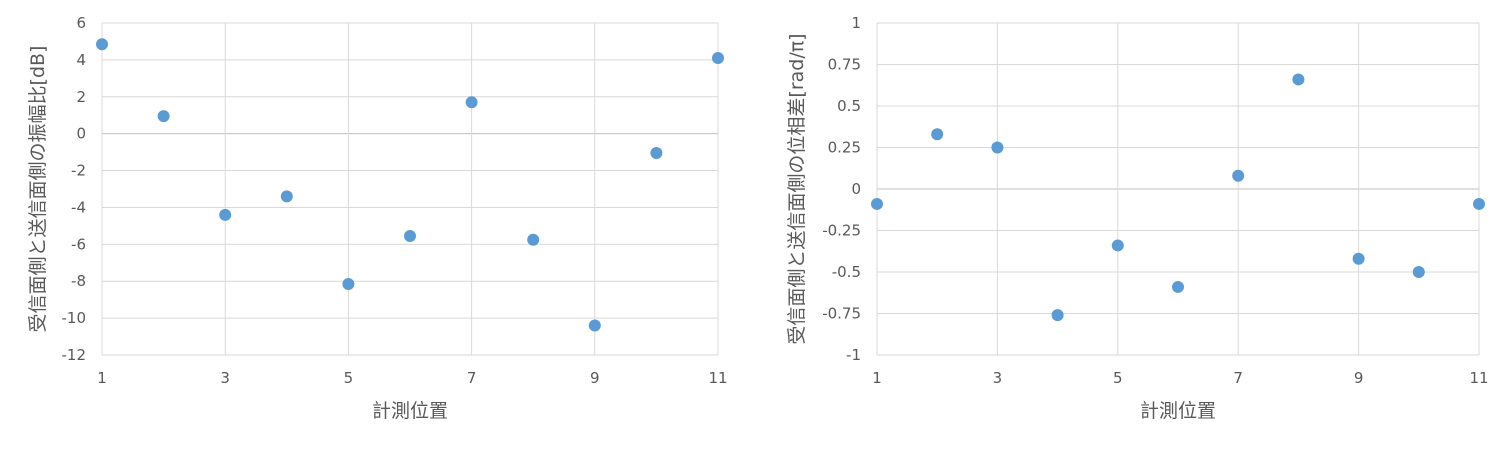  What do you see at coordinates (844, 65) in the screenshot?
I see `y-tick-label: 0.75` at bounding box center [844, 65].